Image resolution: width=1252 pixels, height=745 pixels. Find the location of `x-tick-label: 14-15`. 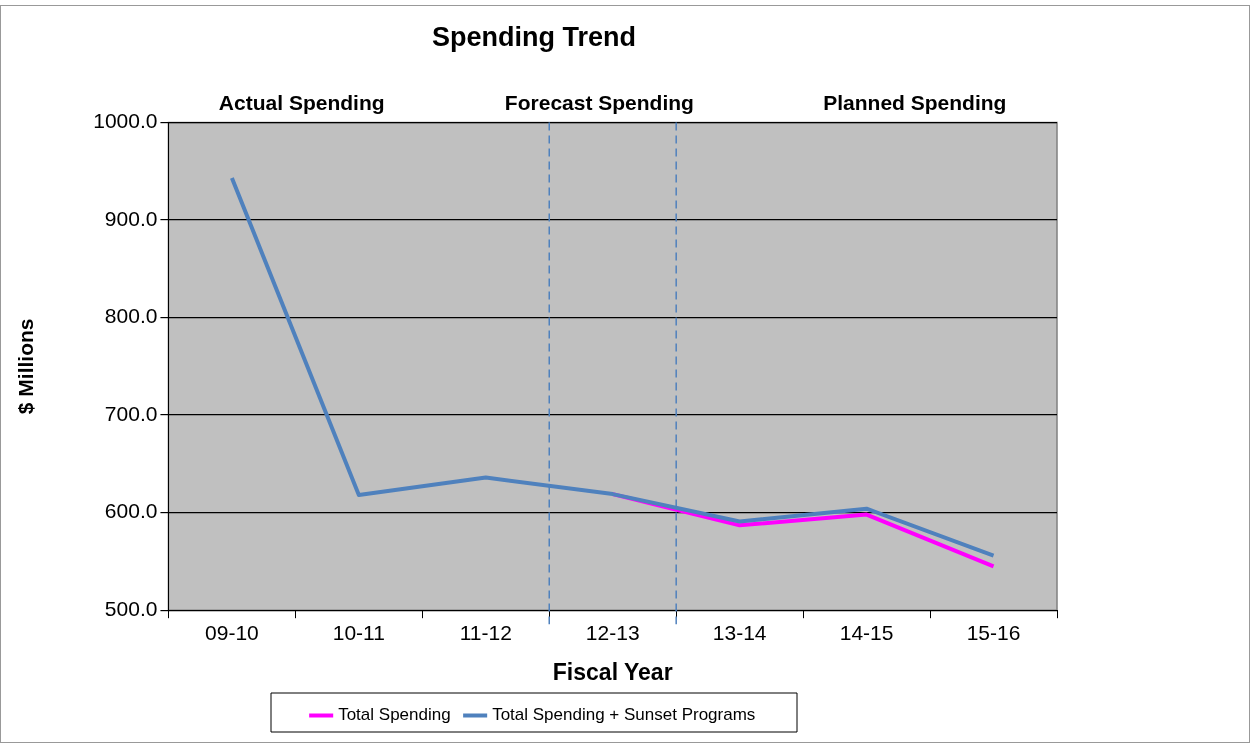

x-tick-label: 14-15 is located at coordinates (866, 632).